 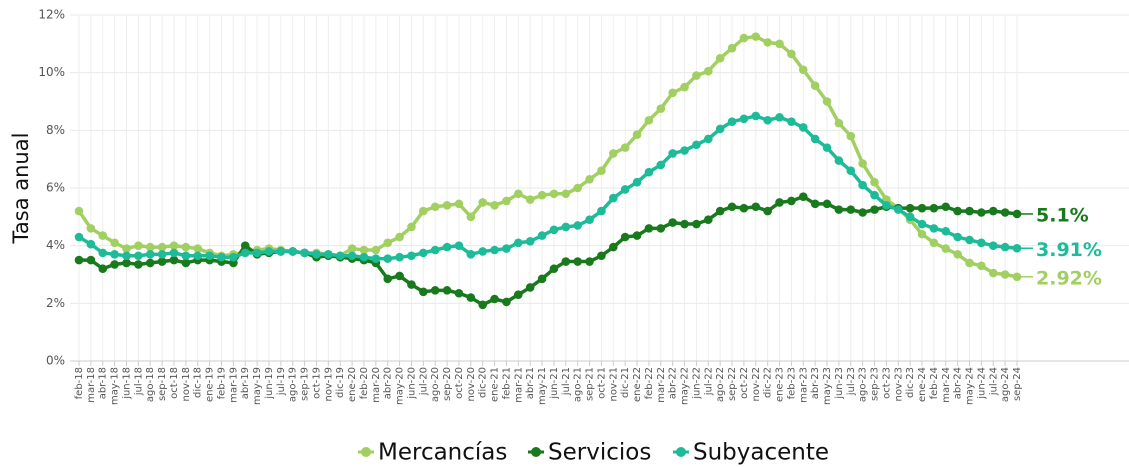 What do you see at coordinates (780, 384) in the screenshot?
I see `x-tick-label: ene-23` at bounding box center [780, 384].